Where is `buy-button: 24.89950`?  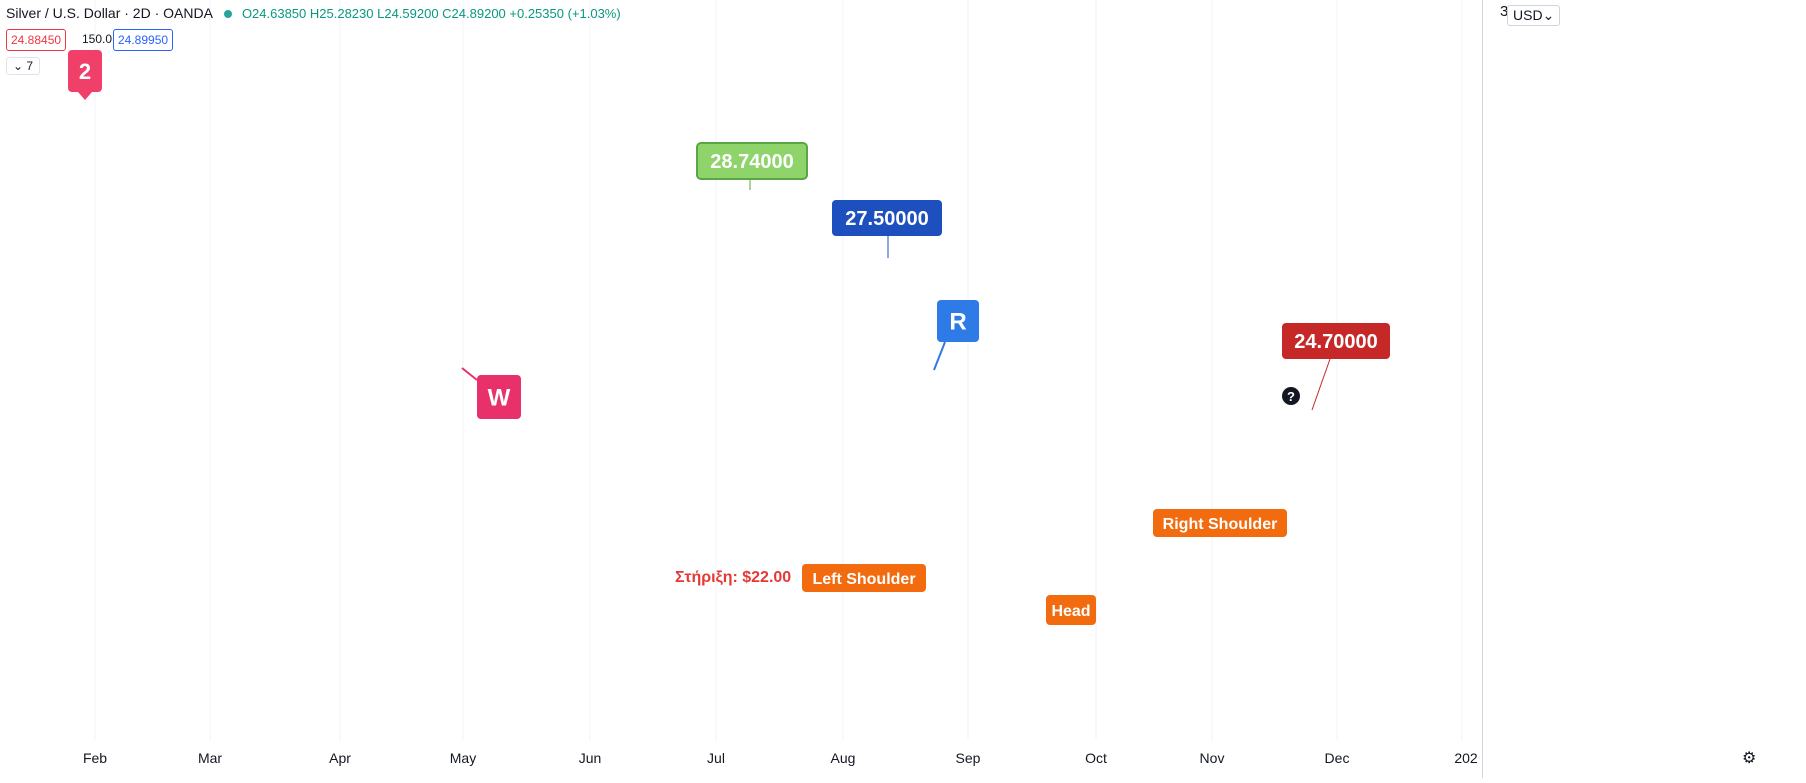 buy-button: 24.89950 is located at coordinates (143, 40).